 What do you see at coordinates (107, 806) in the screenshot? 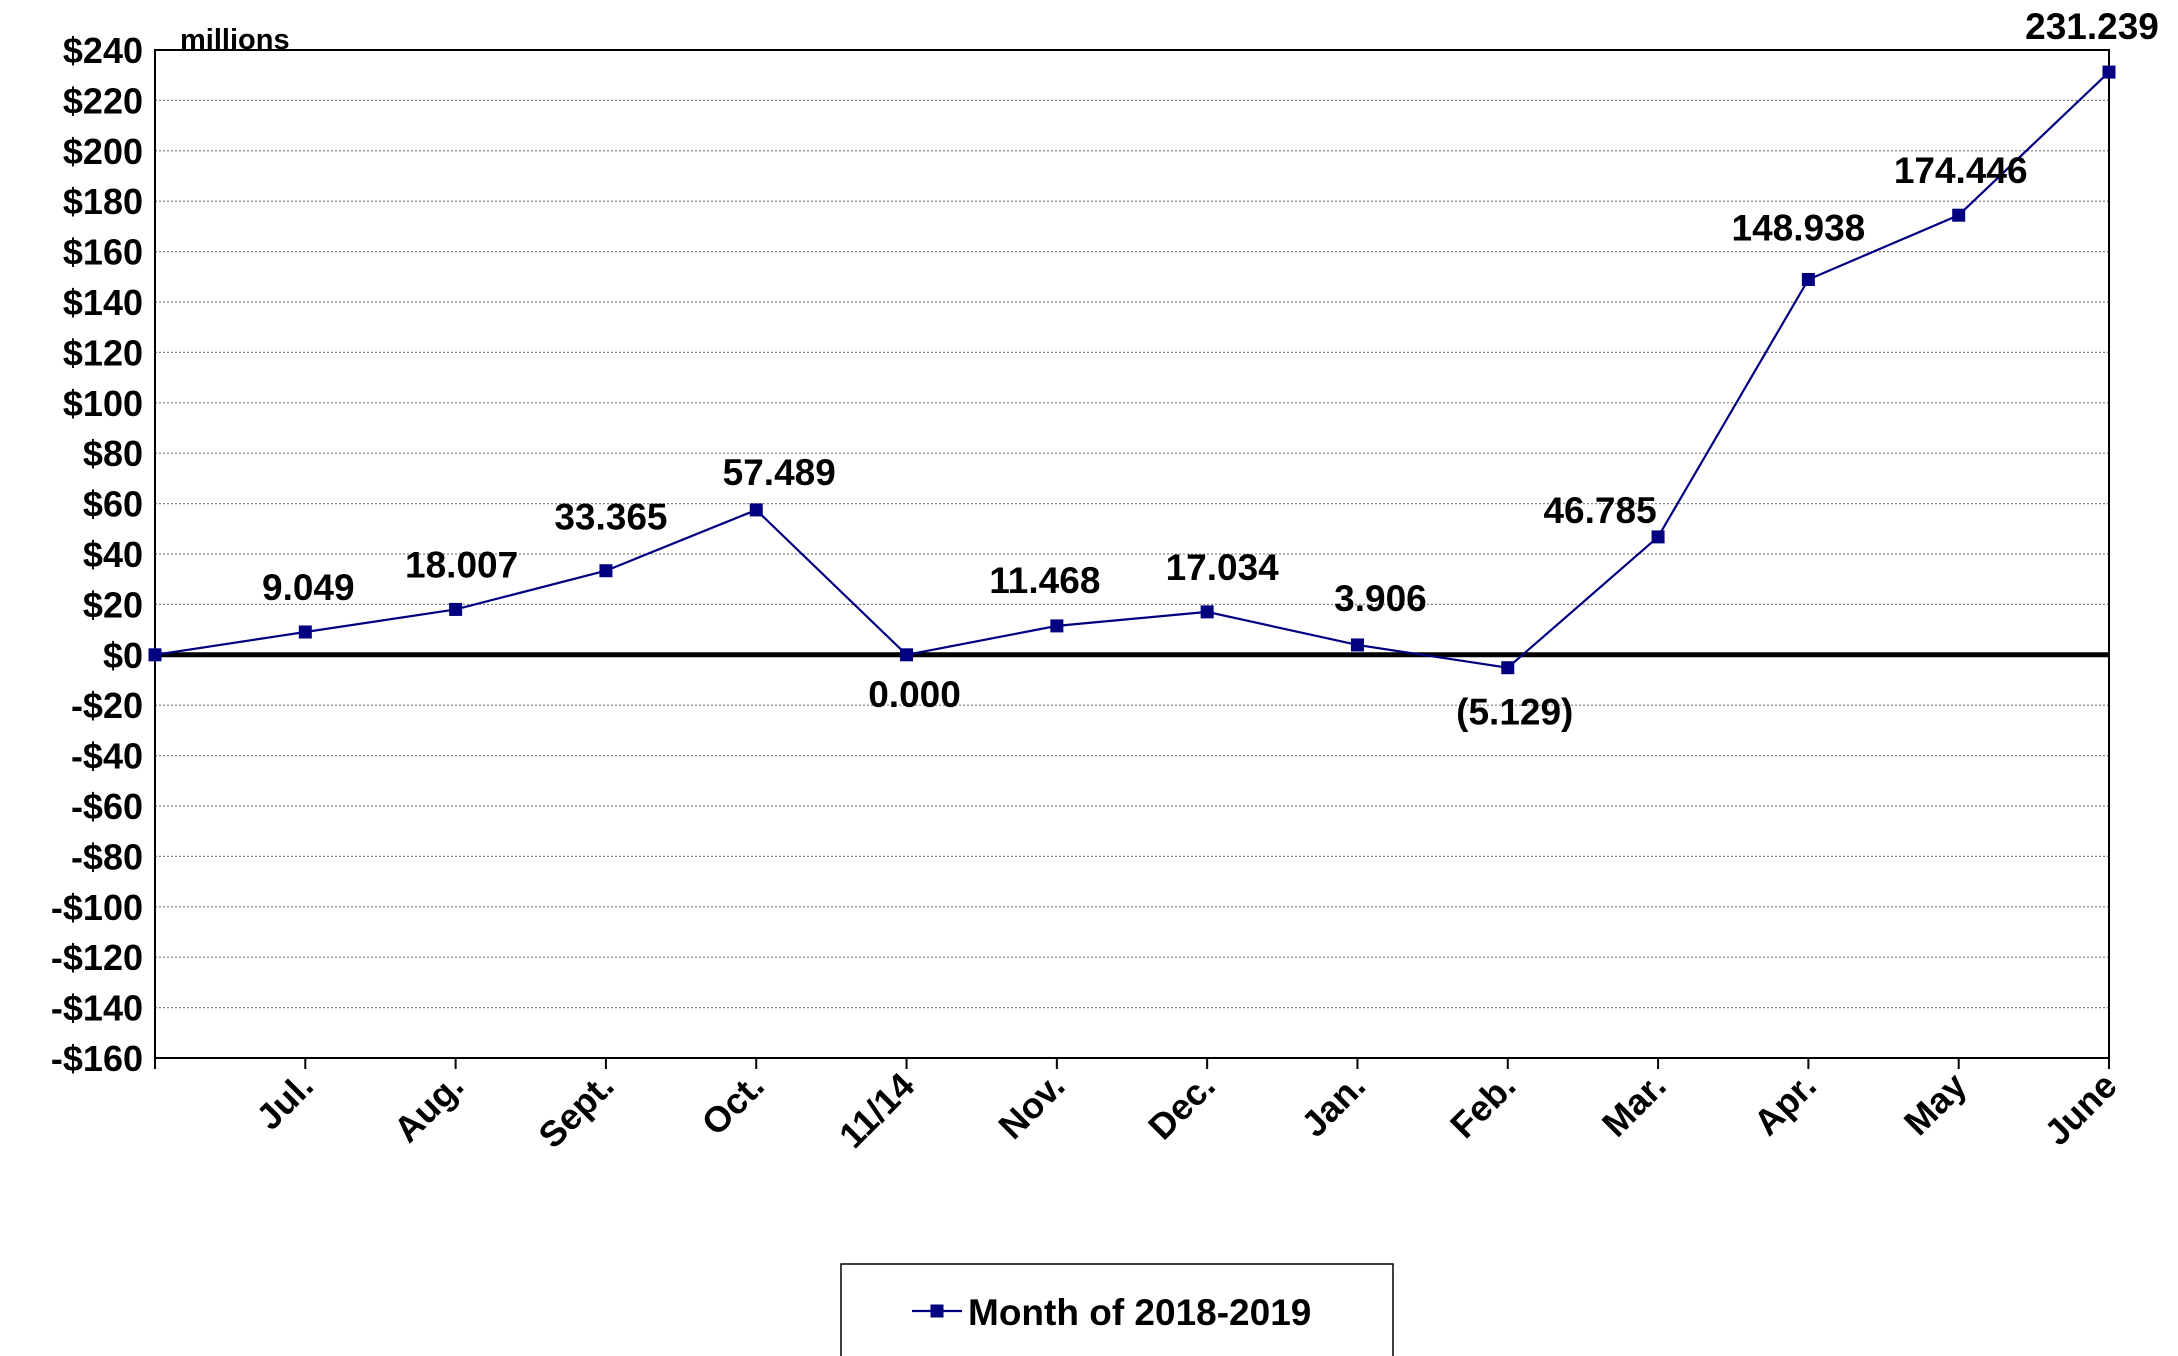
I see `y-tick-label: -$60` at bounding box center [107, 806].